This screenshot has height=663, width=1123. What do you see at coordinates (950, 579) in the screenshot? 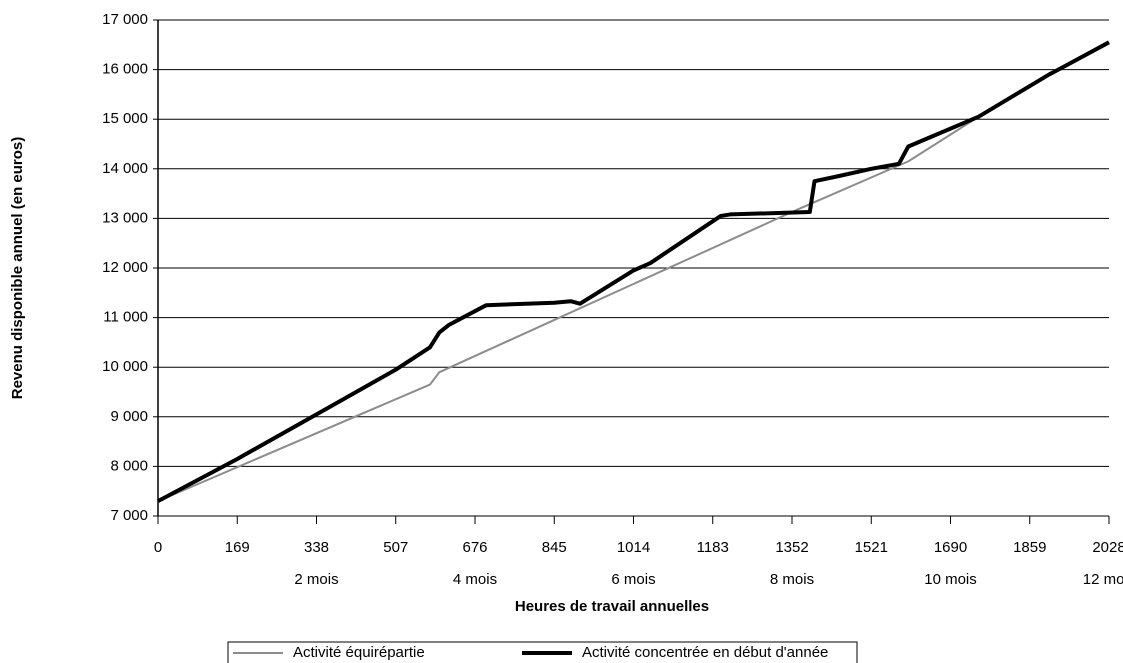
I see `month-label: 10 mois` at bounding box center [950, 579].